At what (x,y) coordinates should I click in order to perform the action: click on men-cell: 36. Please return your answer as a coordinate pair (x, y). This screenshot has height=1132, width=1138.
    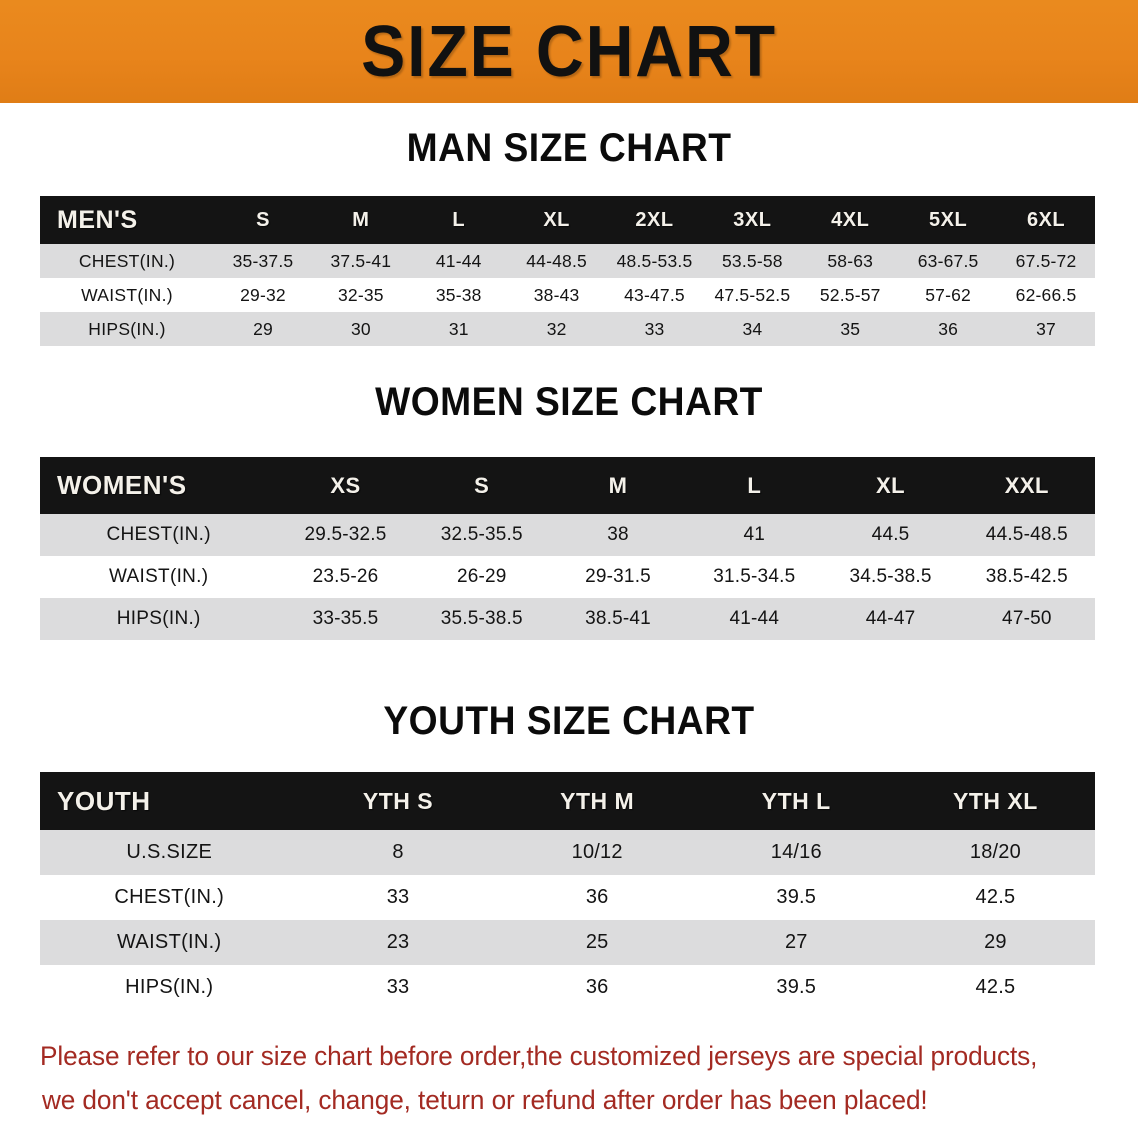
    Looking at the image, I should click on (948, 328).